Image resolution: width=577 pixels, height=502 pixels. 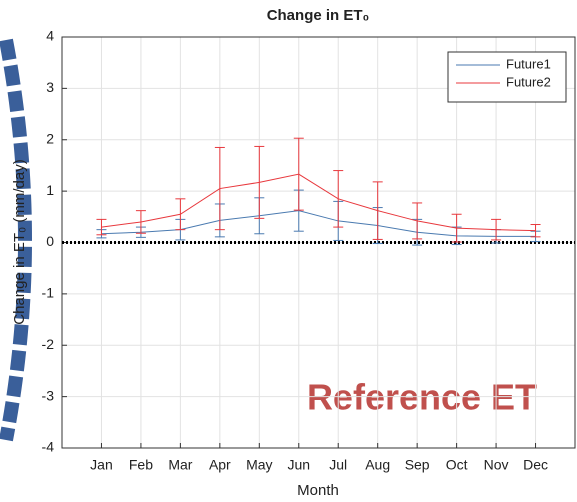 What do you see at coordinates (528, 81) in the screenshot?
I see `legend-label: Future2` at bounding box center [528, 81].